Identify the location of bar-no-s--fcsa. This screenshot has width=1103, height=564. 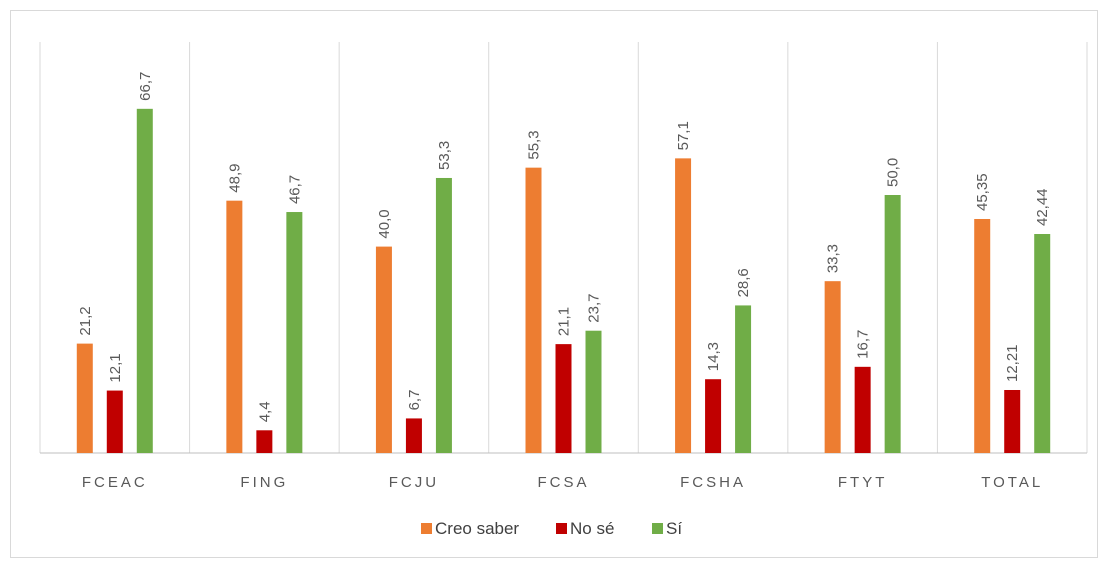
(563, 398).